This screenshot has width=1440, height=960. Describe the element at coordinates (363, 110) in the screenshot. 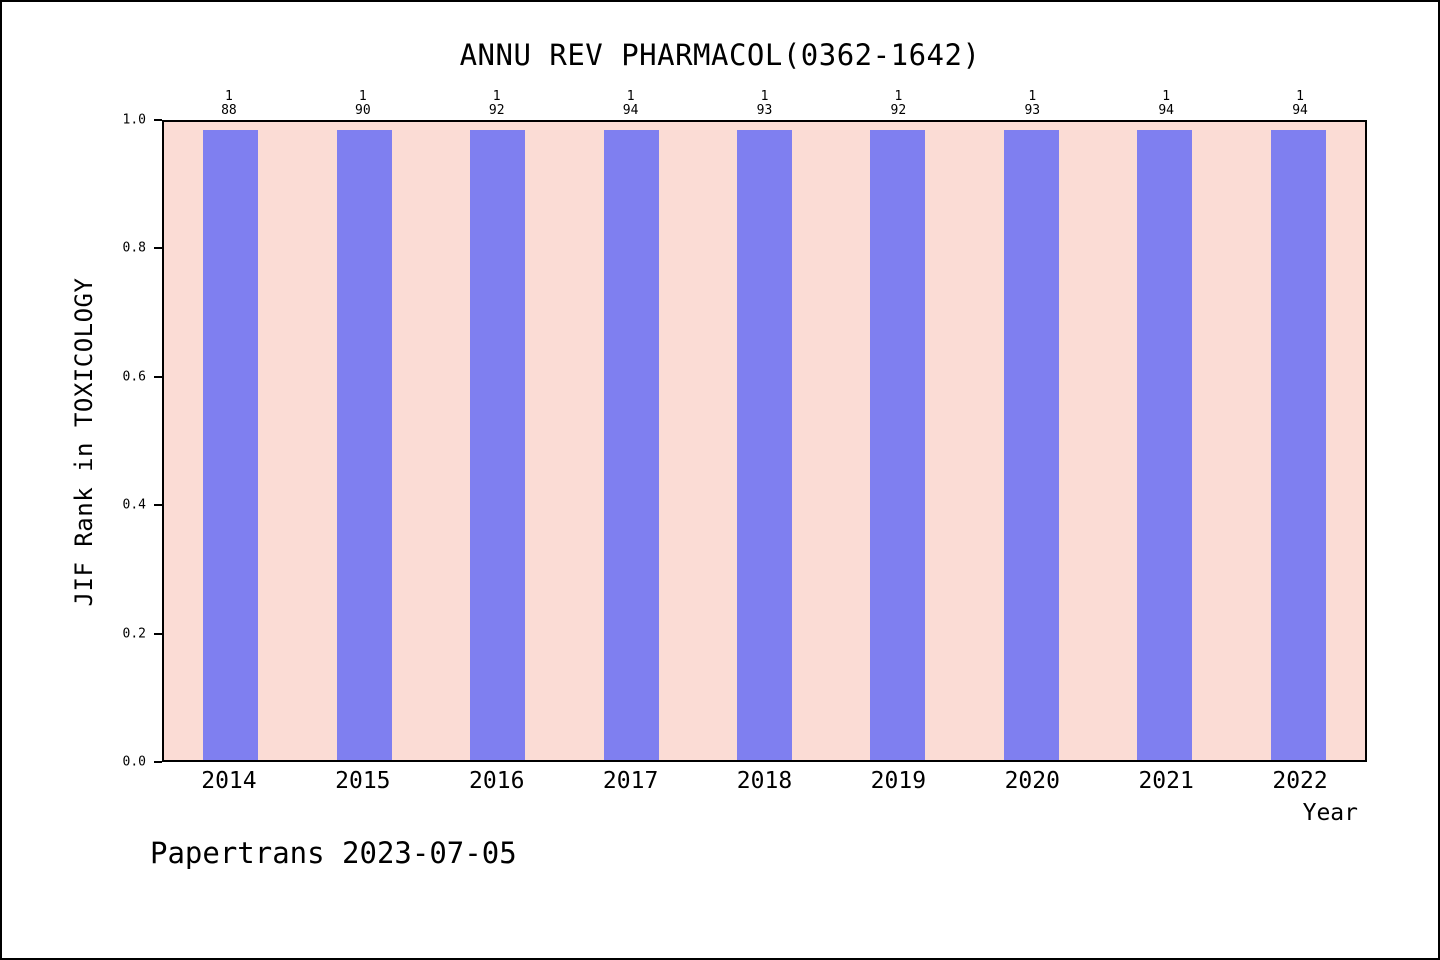

I see `bar-total-2015: 90` at that location.